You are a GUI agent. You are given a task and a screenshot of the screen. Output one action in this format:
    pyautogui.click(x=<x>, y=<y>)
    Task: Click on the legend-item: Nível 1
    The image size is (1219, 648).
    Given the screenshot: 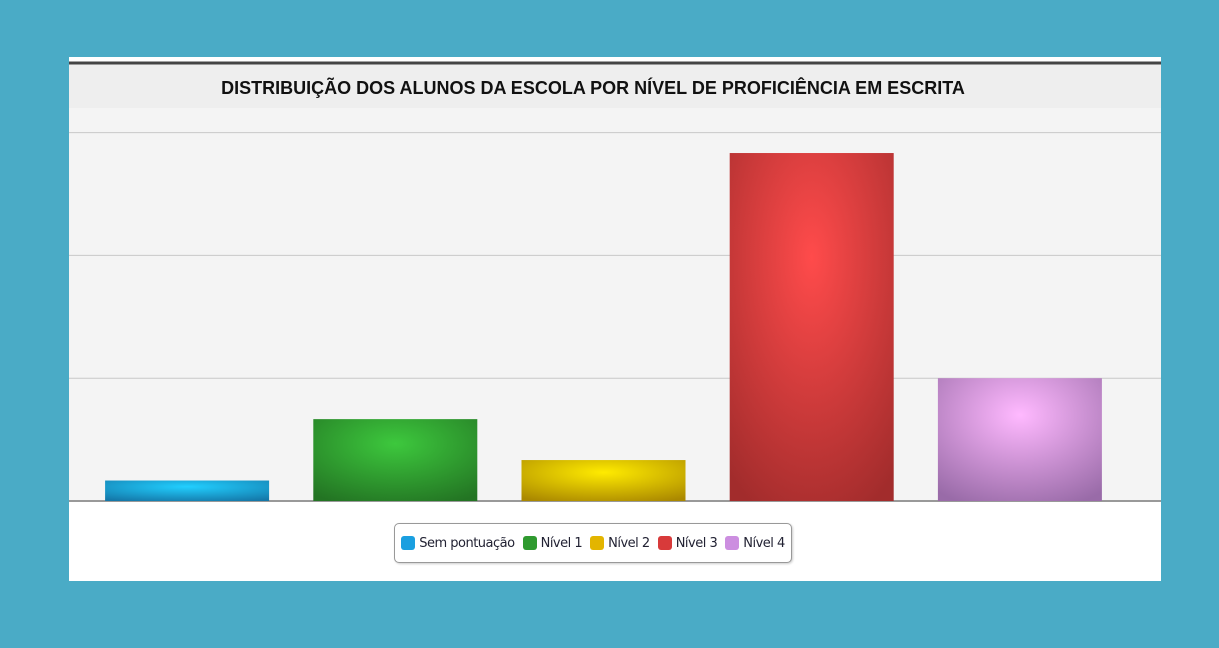 What is the action you would take?
    pyautogui.click(x=552, y=543)
    